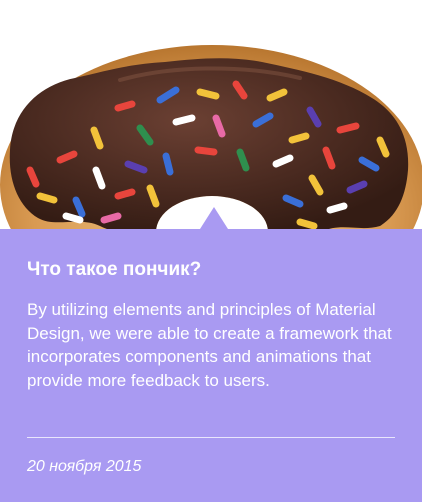  I want to click on card-title: Что такое пончик?, so click(114, 269).